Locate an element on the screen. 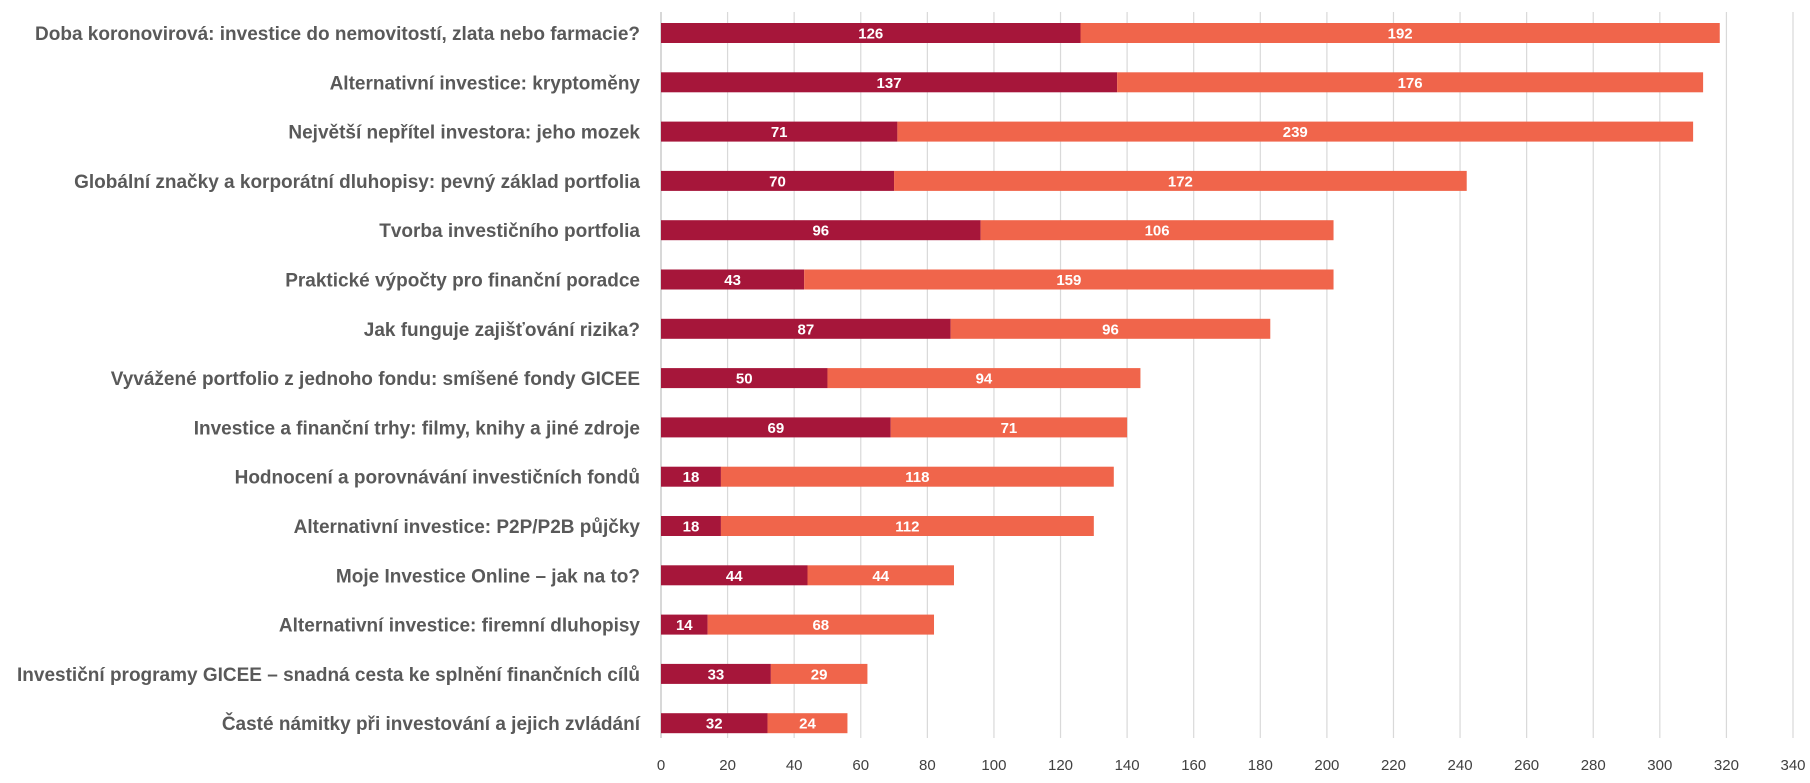 This screenshot has width=1810, height=783. x-tick-label: 200 is located at coordinates (1326, 765).